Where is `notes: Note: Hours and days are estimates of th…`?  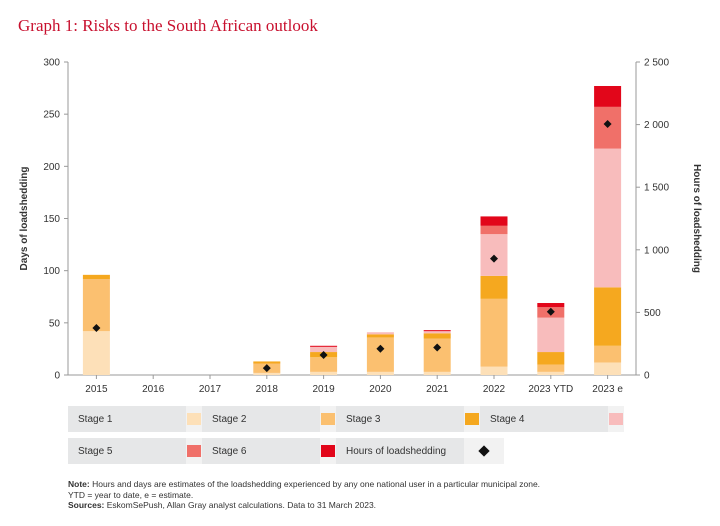 notes: Note: Hours and days are estimates of th… is located at coordinates (378, 495).